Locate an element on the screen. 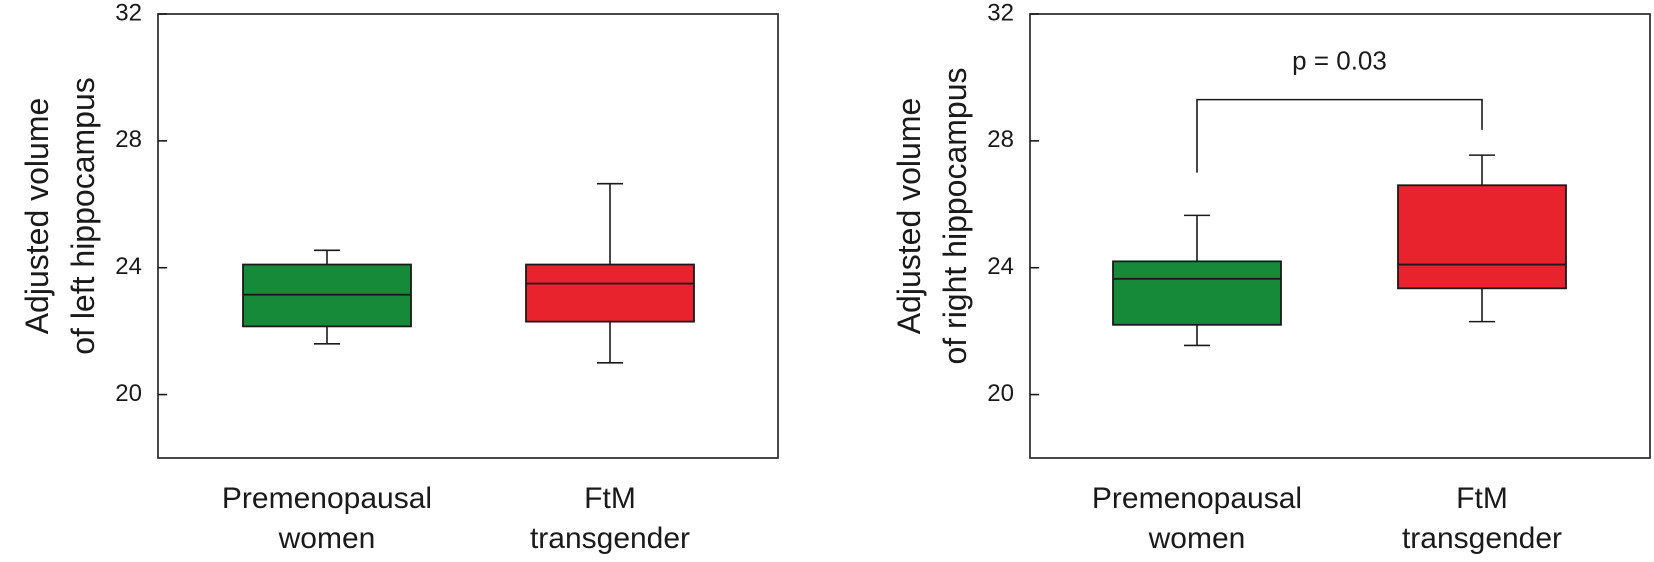  y-axis-title: Adjusted volume of right hippocampus is located at coordinates (932, 215).